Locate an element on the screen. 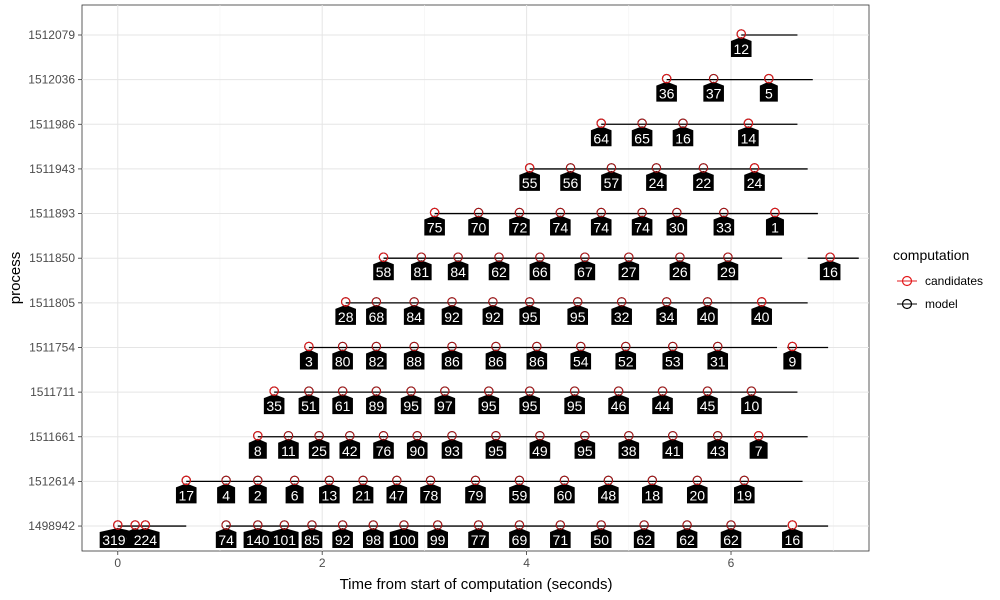 This screenshot has height=600, width=1000. event-label: 224 is located at coordinates (146, 540).